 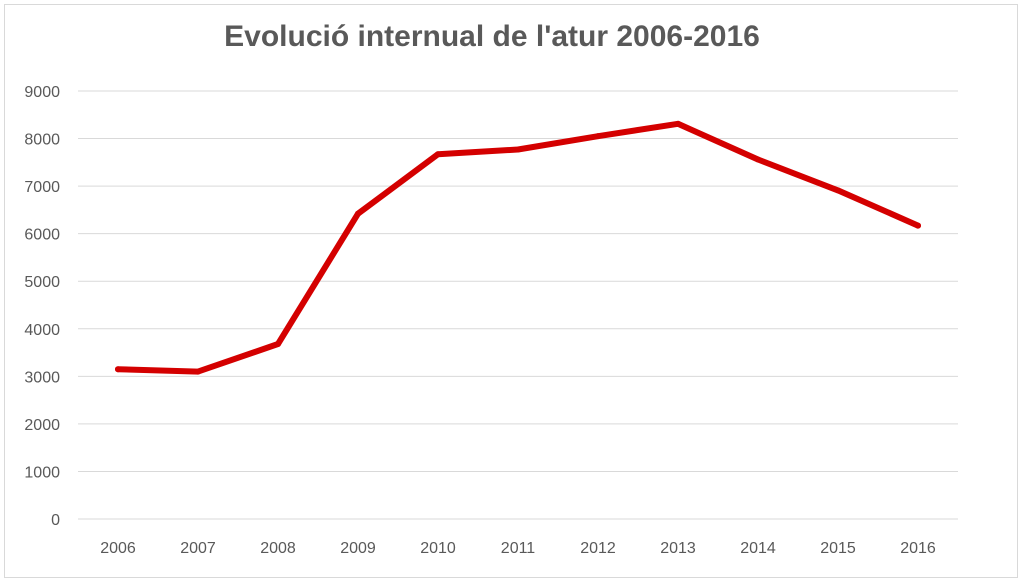 I want to click on y-tick-label: 9000, so click(x=42, y=92).